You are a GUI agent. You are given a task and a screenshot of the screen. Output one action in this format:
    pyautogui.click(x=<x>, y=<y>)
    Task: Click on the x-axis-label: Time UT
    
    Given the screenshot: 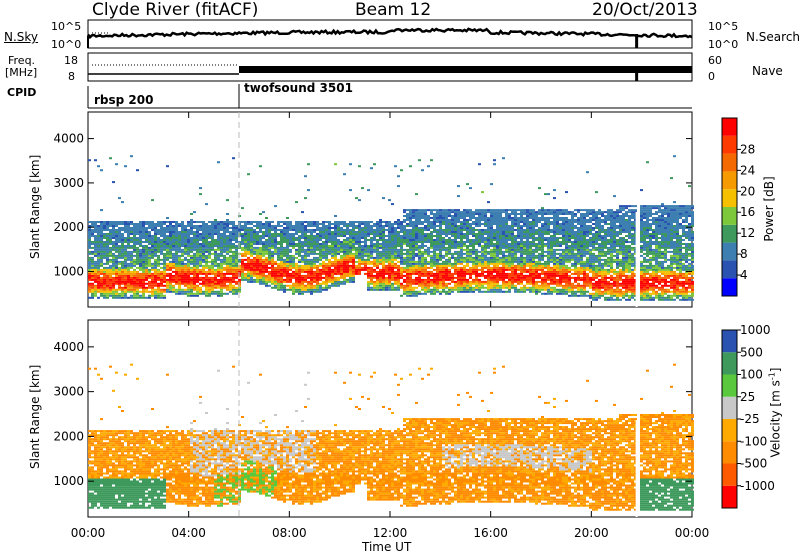 What is the action you would take?
    pyautogui.click(x=387, y=547)
    